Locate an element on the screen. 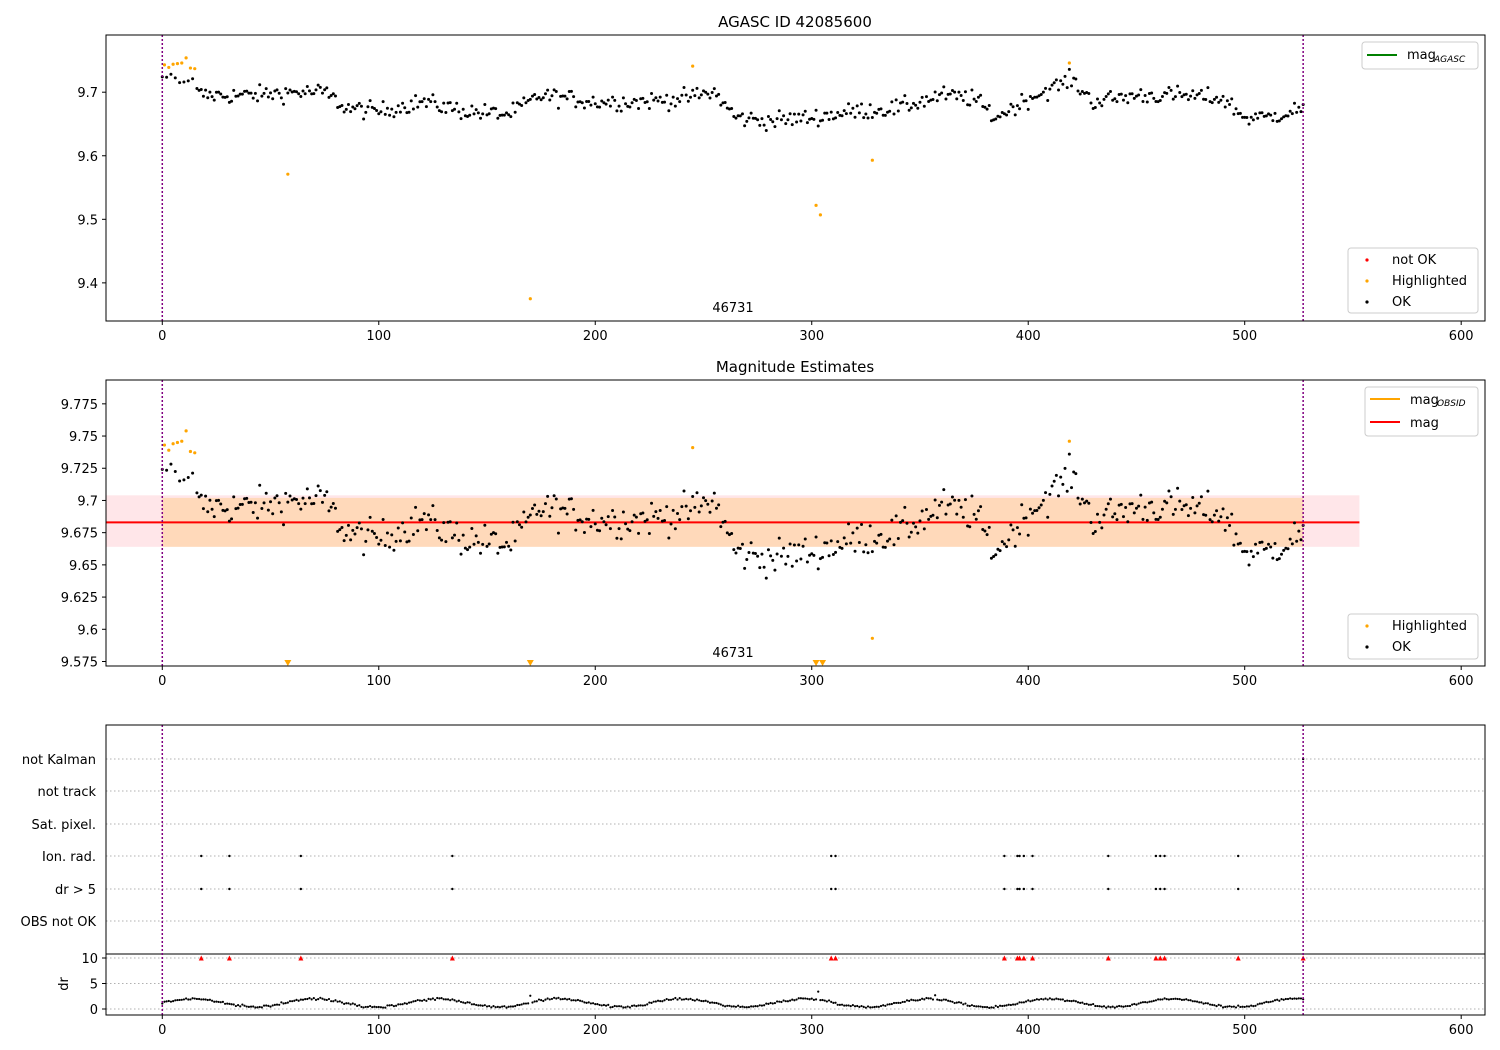 The width and height of the screenshot is (1500, 1050). panel2-title: Magnitude Estimates is located at coordinates (795, 367).